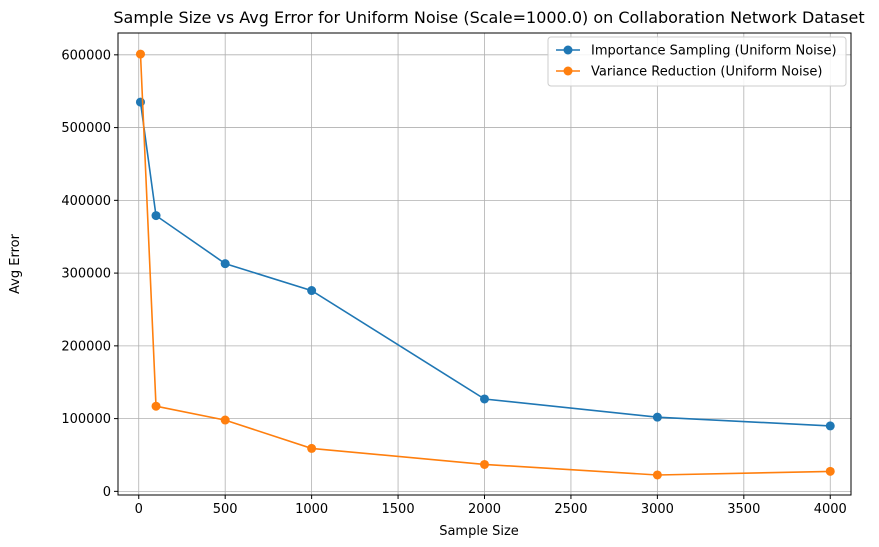 The image size is (879, 547). I want to click on y-tick-label: 200000, so click(86, 346).